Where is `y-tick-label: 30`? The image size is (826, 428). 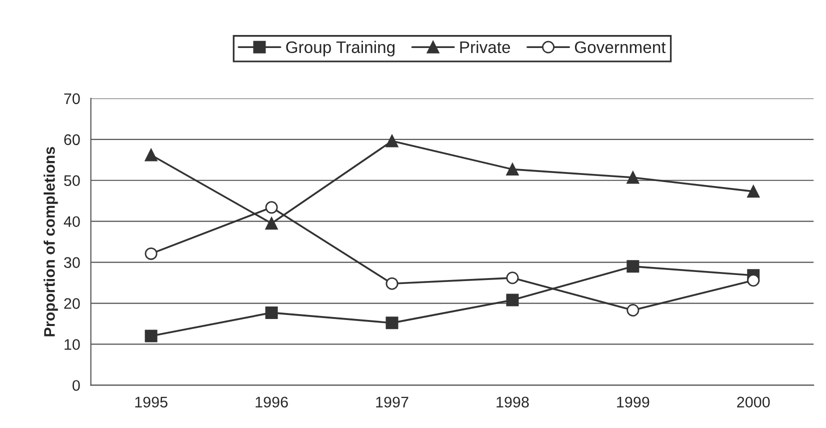
y-tick-label: 30 is located at coordinates (72, 262).